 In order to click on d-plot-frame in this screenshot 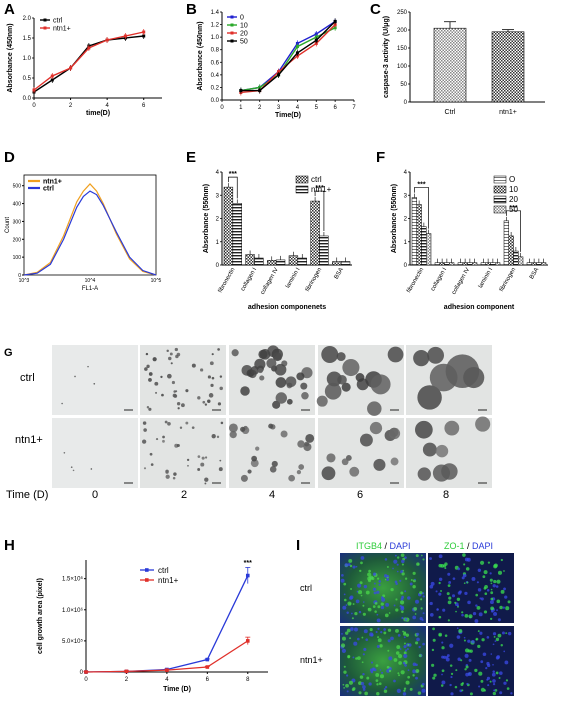, I will do `click(90, 225)`.